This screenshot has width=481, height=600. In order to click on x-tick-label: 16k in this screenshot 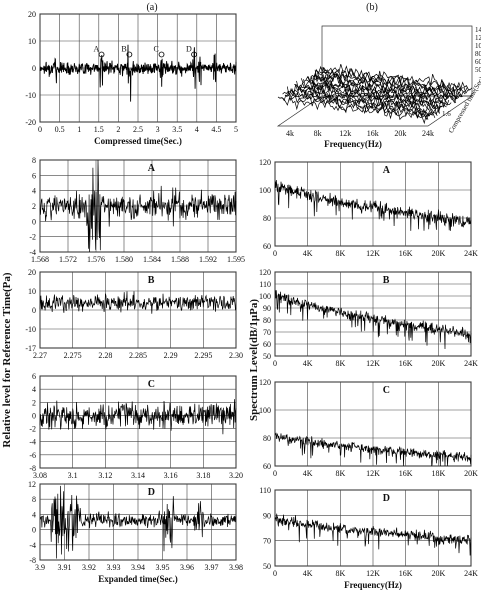, I will do `click(373, 133)`.